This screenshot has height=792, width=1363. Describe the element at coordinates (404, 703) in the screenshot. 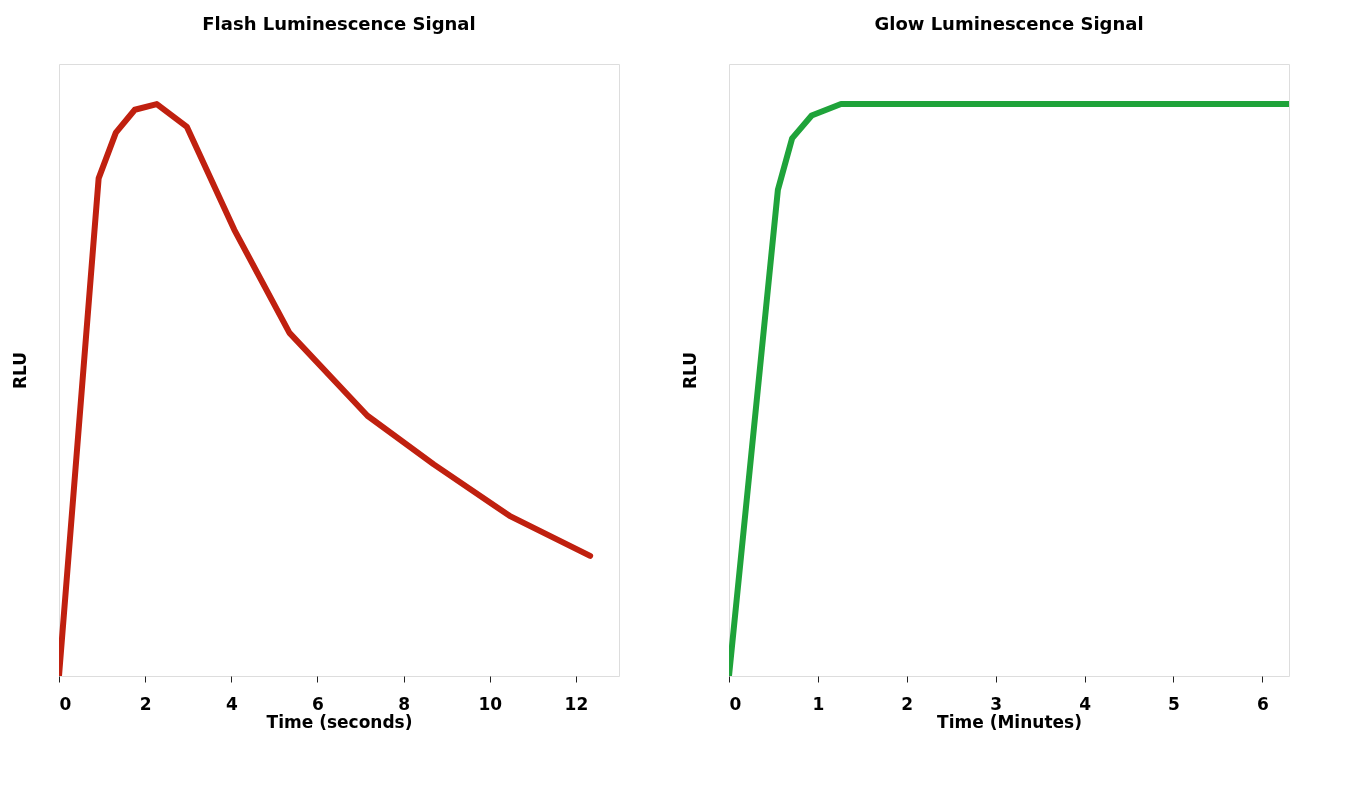

I see `x-tick-label: 8` at that location.